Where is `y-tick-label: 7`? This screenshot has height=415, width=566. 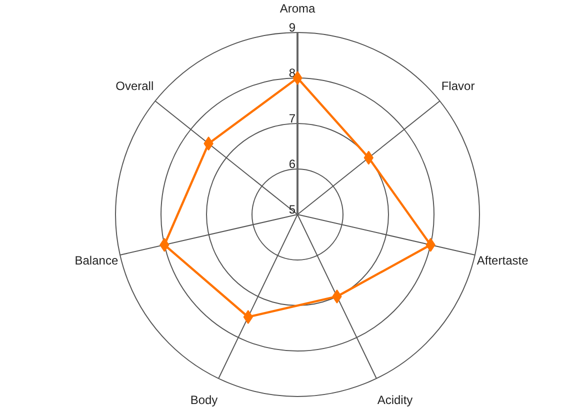
y-tick-label: 7 is located at coordinates (292, 119).